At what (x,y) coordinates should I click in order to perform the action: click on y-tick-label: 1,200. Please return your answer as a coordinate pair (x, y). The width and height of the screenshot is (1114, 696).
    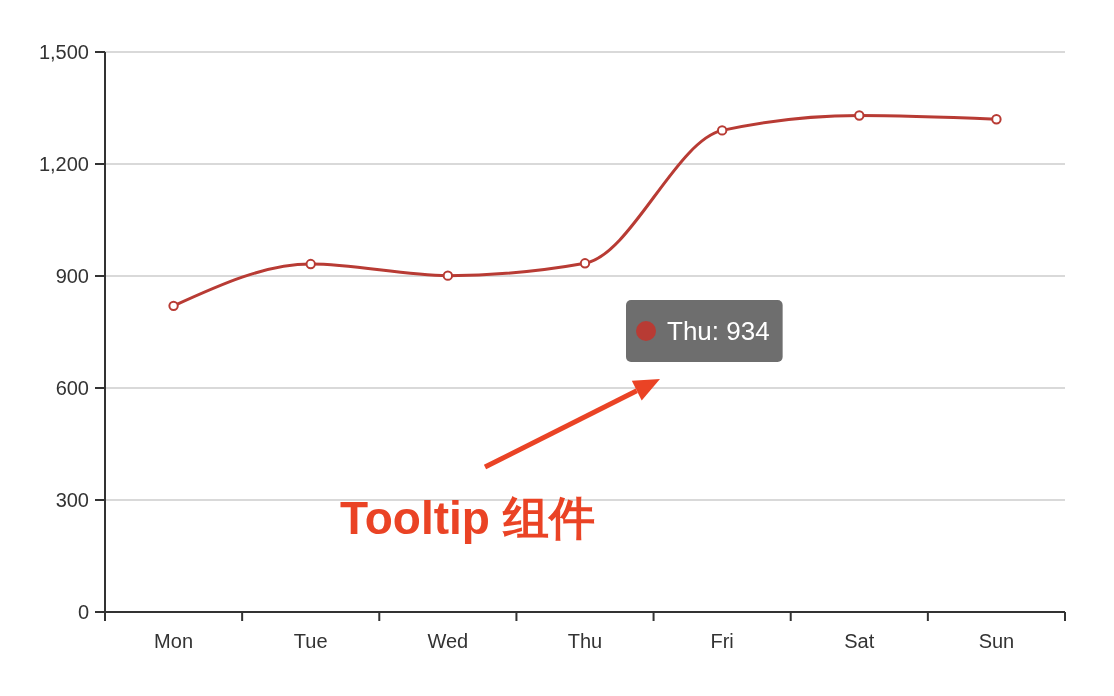
    Looking at the image, I should click on (63, 164).